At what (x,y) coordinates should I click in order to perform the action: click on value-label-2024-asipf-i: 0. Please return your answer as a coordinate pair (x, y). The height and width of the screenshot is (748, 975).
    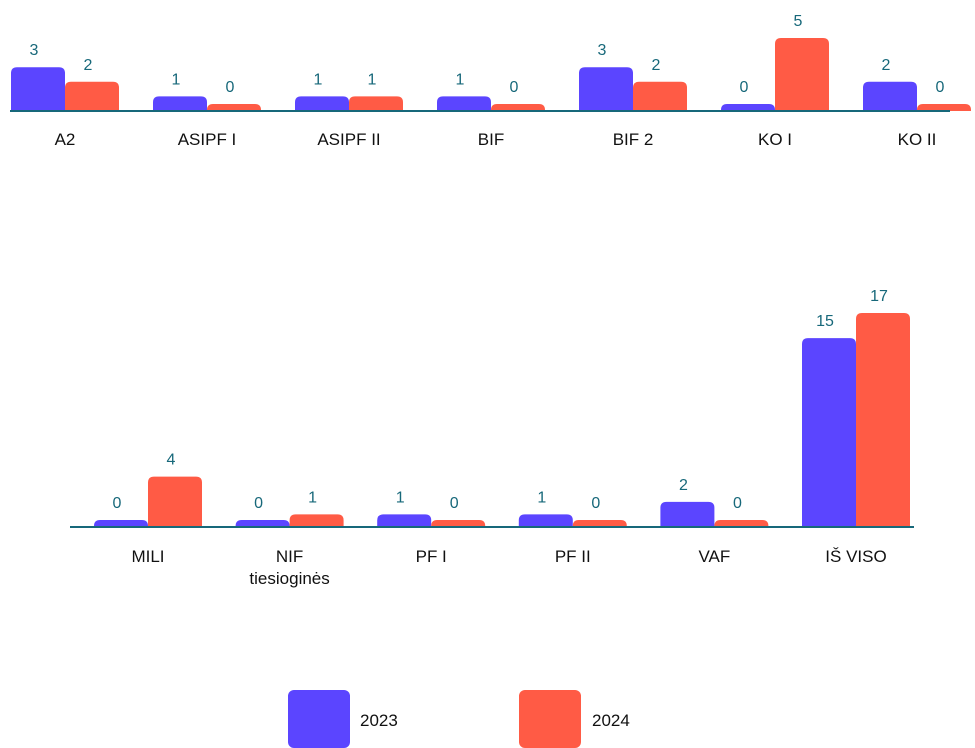
    Looking at the image, I should click on (230, 87).